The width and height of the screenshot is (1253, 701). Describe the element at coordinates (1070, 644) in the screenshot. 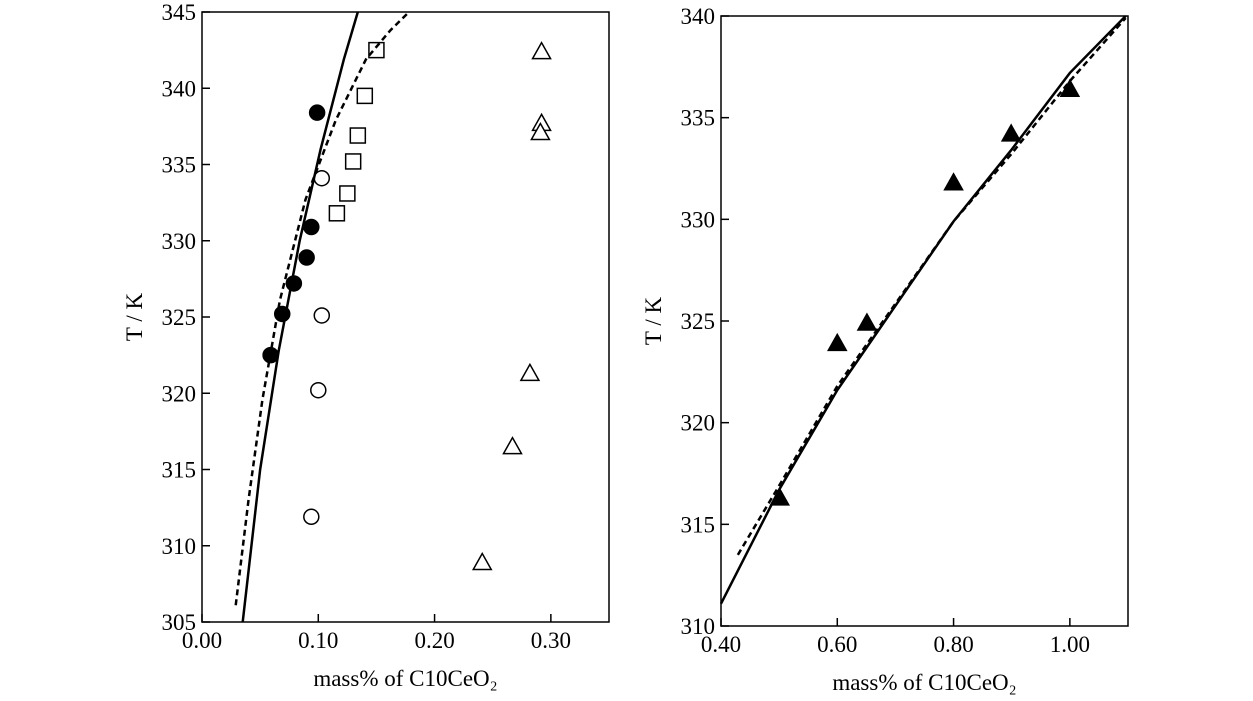

I see `x-tick-label: 1.00` at that location.